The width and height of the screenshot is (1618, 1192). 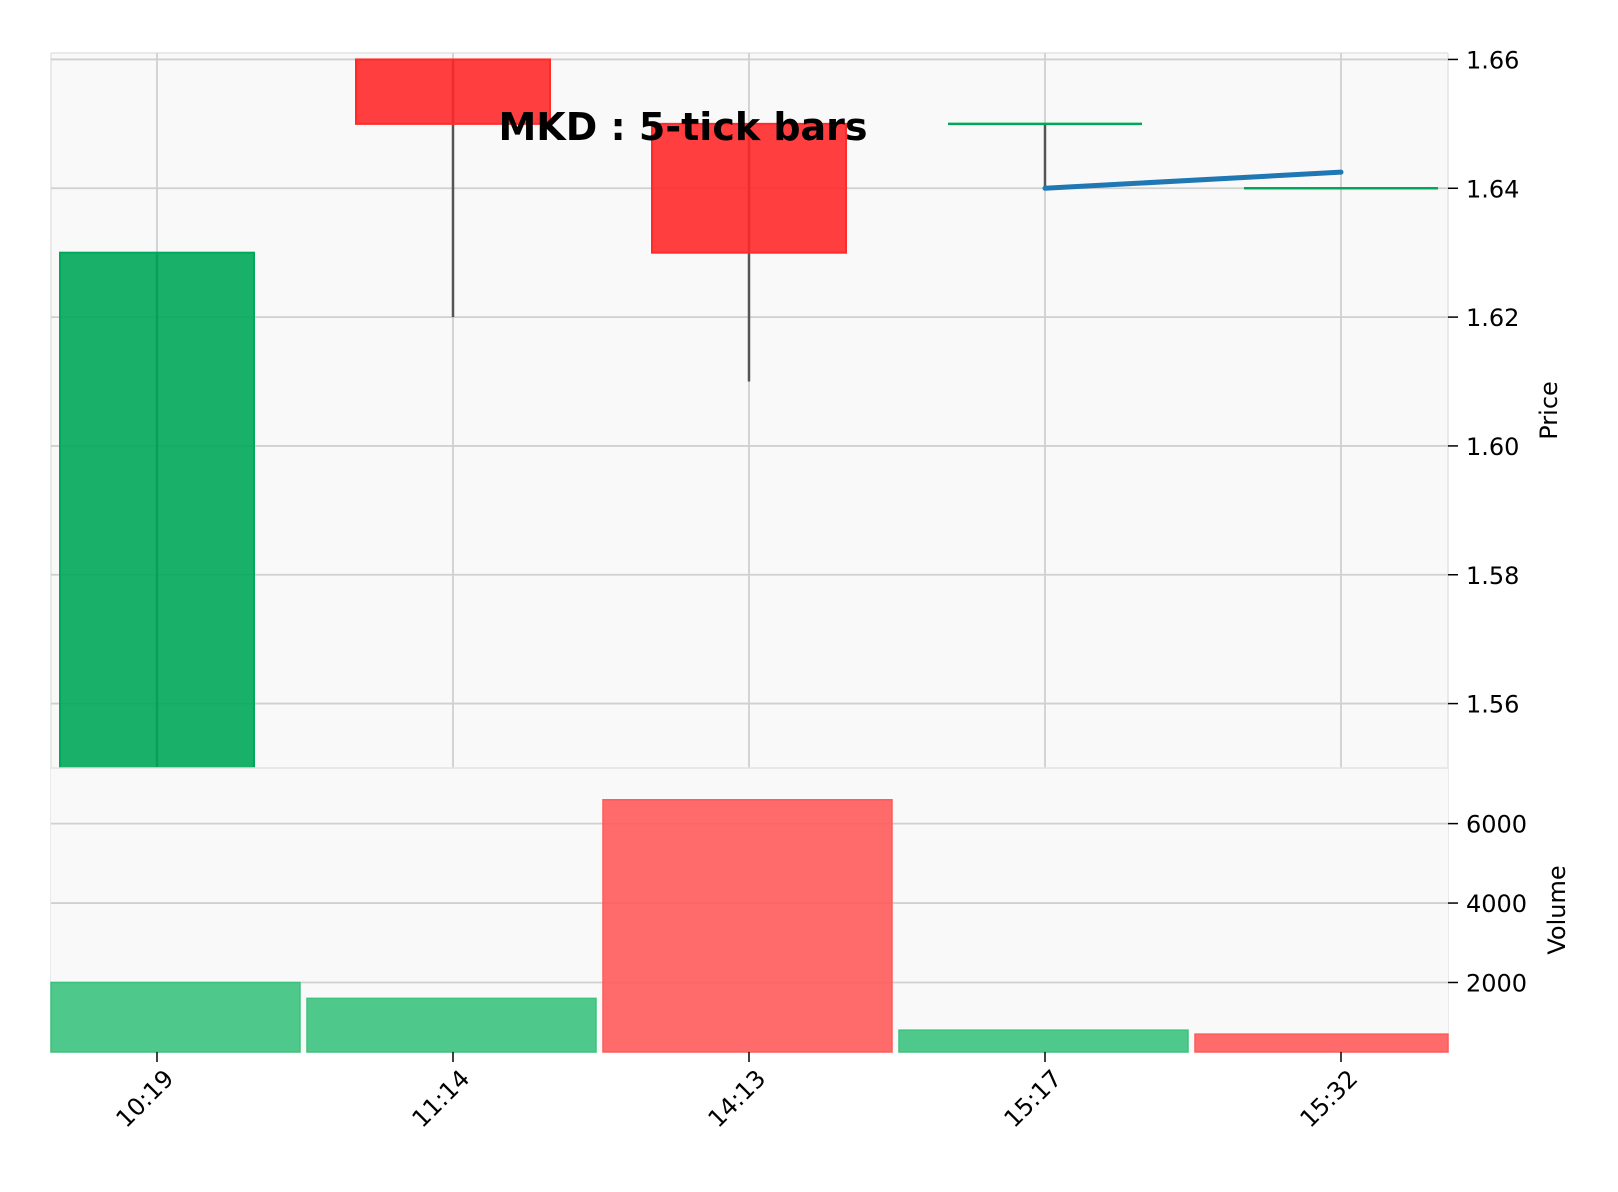 I want to click on price-tick-label: 1.62, so click(x=1492, y=318).